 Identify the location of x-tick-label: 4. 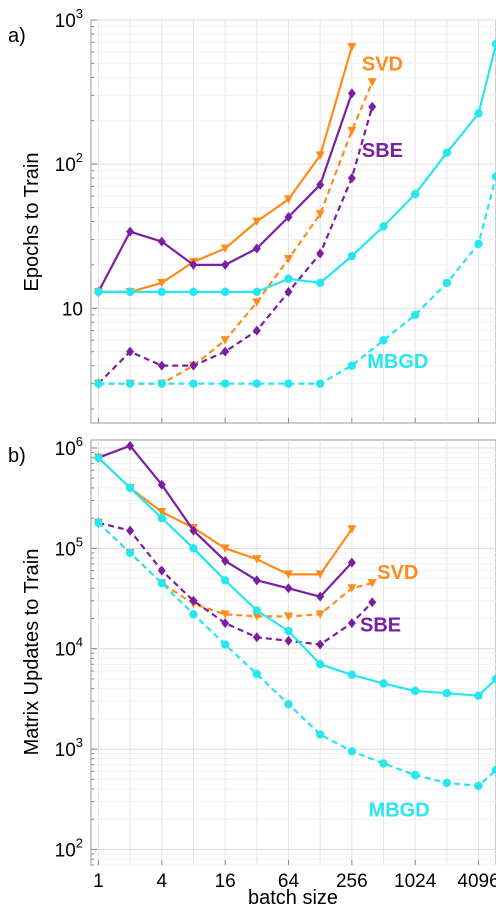
(161, 881).